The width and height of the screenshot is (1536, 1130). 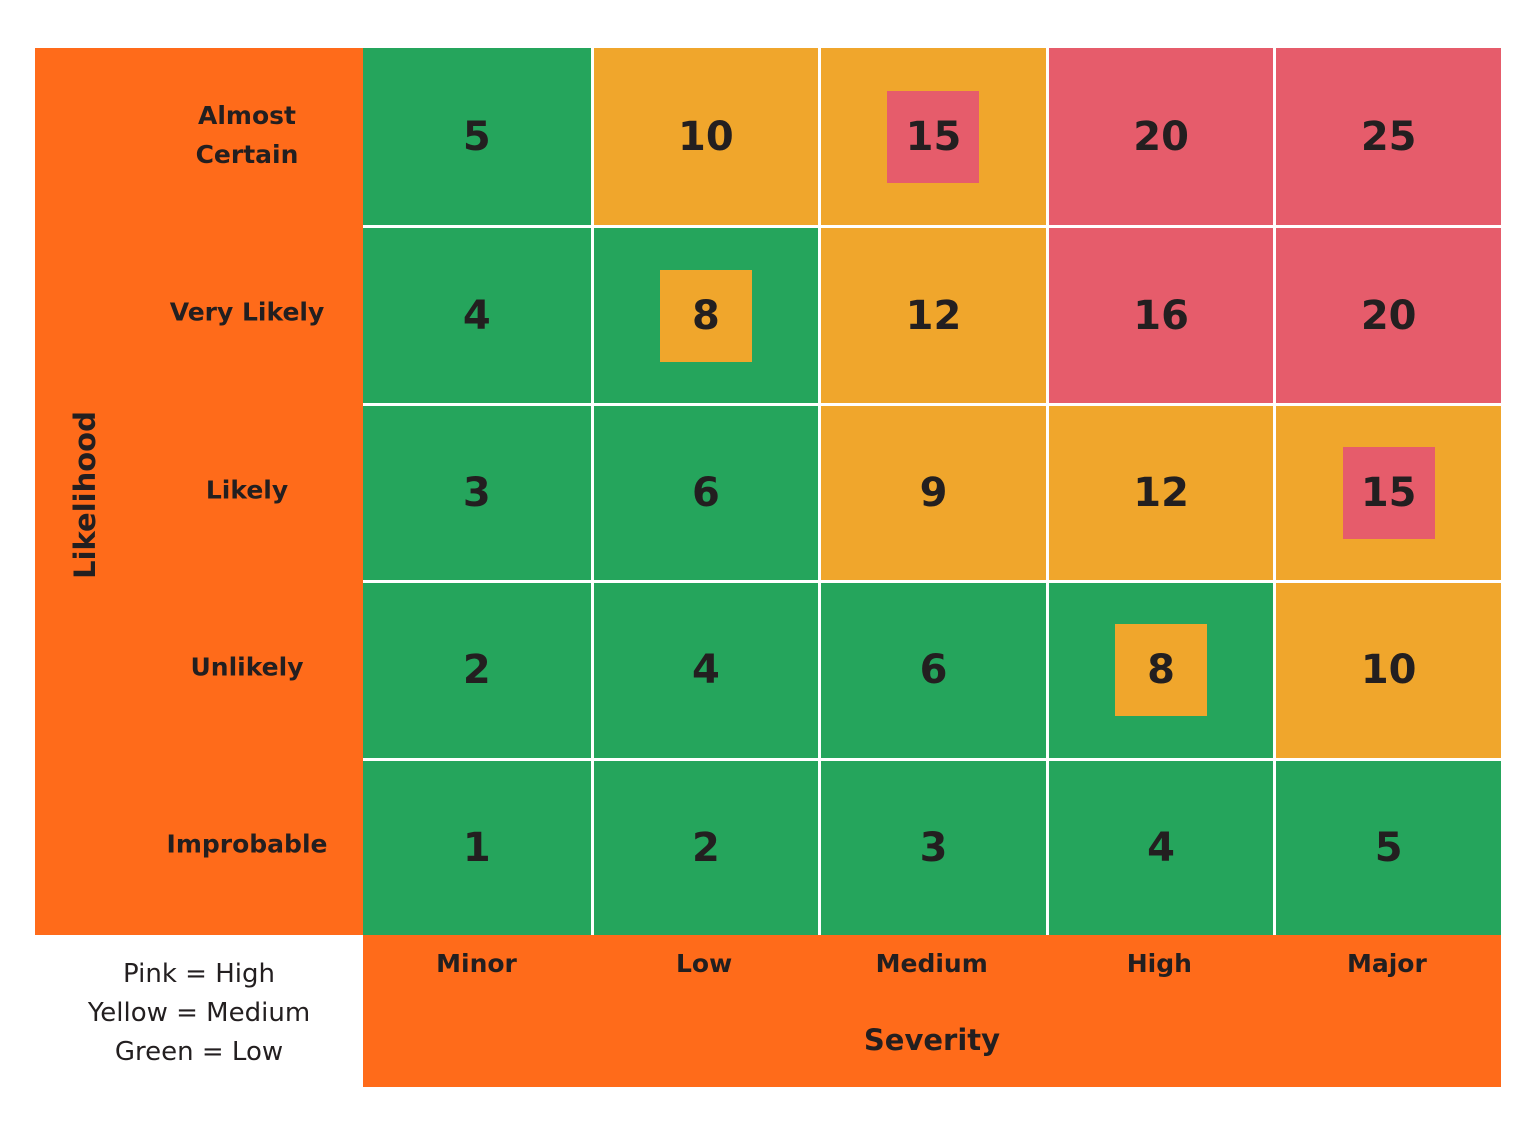 I want to click on cell-value: 16, so click(x=1161, y=315).